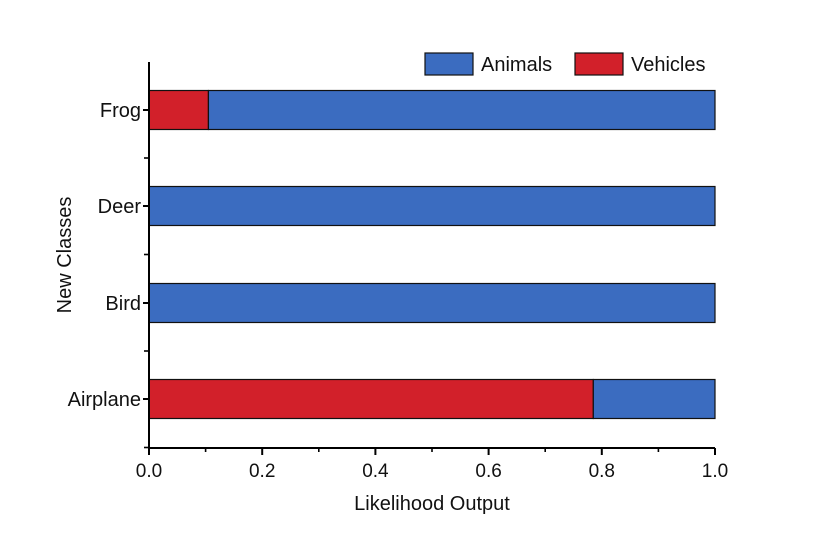  What do you see at coordinates (654, 399) in the screenshot?
I see `bar-airplane-animals` at bounding box center [654, 399].